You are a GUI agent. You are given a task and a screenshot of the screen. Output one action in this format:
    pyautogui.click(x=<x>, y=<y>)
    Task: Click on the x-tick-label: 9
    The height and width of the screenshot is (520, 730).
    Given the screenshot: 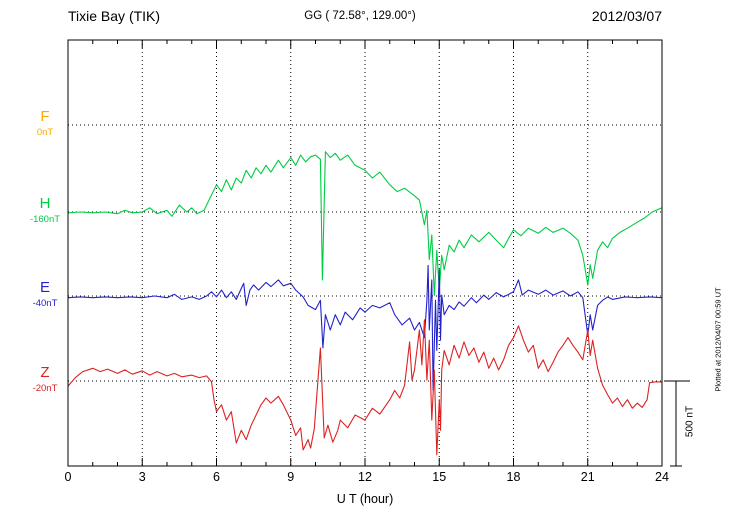 What is the action you would take?
    pyautogui.click(x=291, y=477)
    